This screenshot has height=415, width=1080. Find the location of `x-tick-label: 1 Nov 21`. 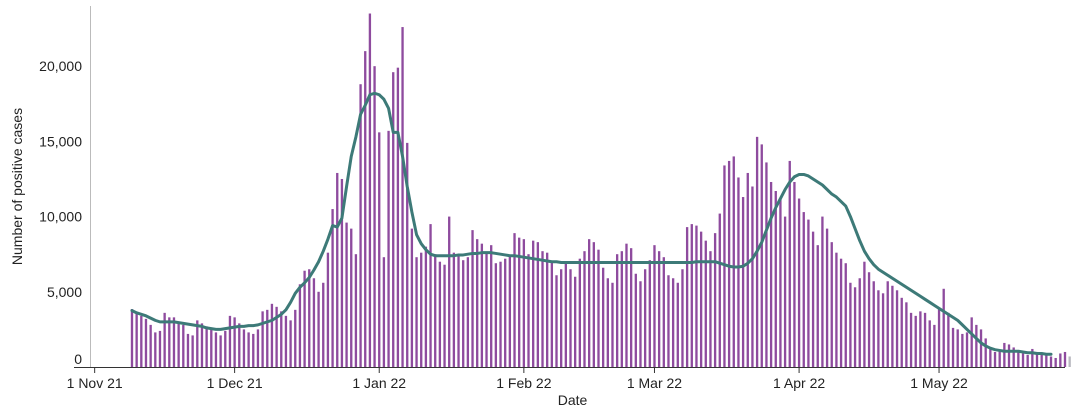

x-tick-label: 1 Nov 21 is located at coordinates (95, 383).